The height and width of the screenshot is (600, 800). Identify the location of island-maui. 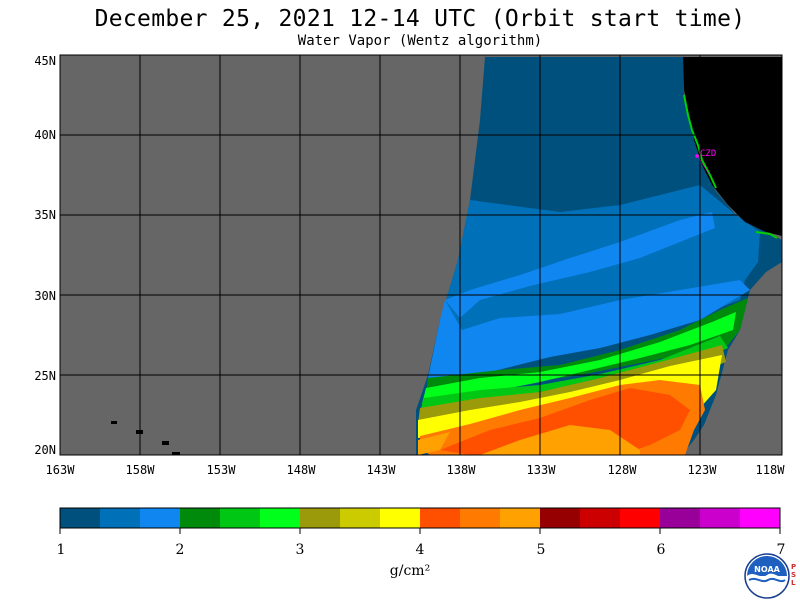
(165, 443).